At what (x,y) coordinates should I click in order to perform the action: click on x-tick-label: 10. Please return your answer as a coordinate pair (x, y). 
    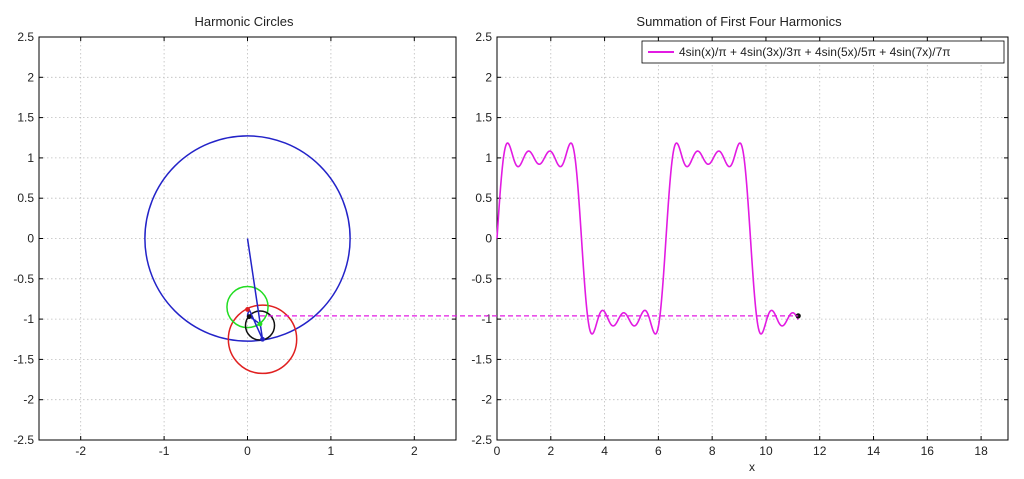
    Looking at the image, I should click on (766, 451).